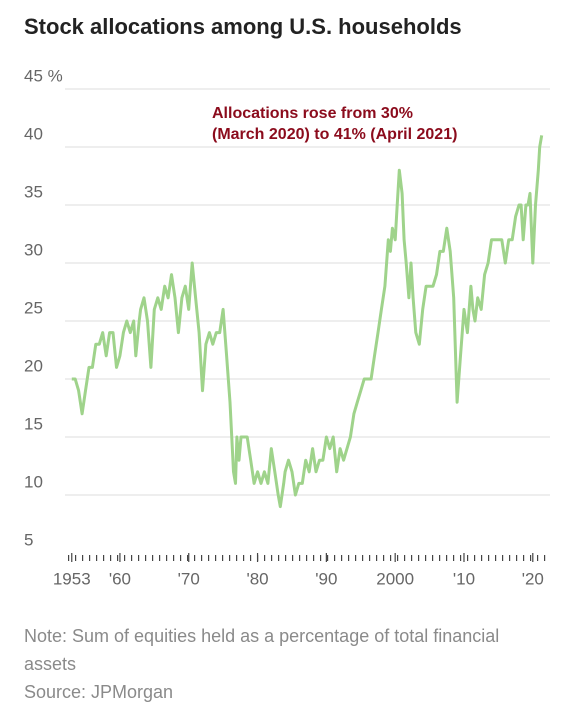 Image resolution: width=576 pixels, height=713 pixels. What do you see at coordinates (533, 578) in the screenshot?
I see `x-tick-label: '20` at bounding box center [533, 578].